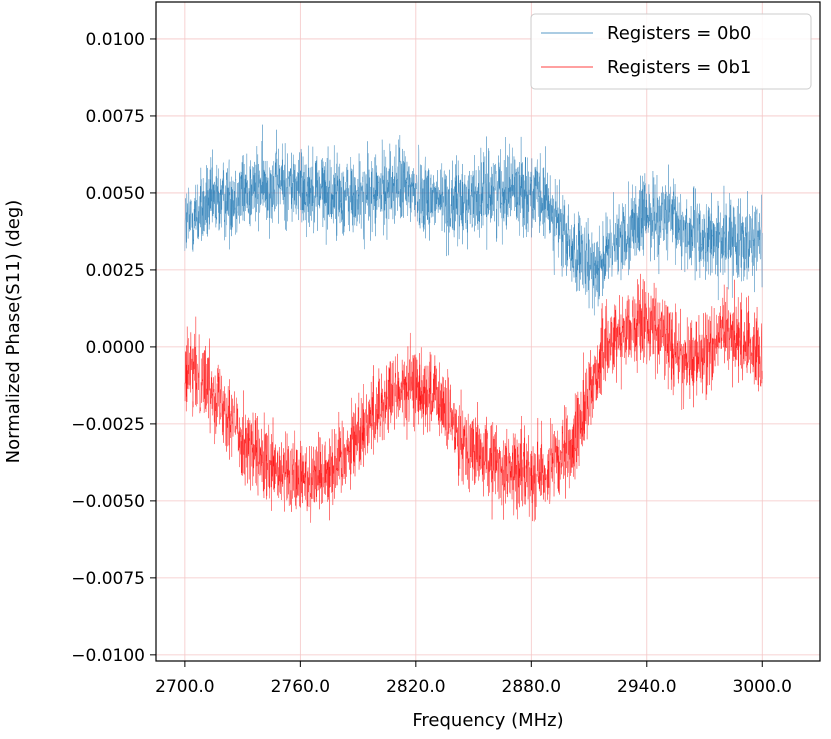  Describe the element at coordinates (646, 687) in the screenshot. I see `x-tick-label: 2940.0` at that location.